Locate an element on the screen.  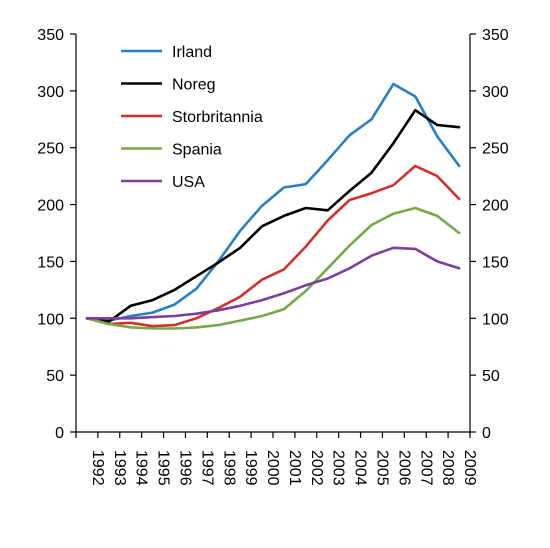
y-tick-label-right: 300 is located at coordinates (495, 92).